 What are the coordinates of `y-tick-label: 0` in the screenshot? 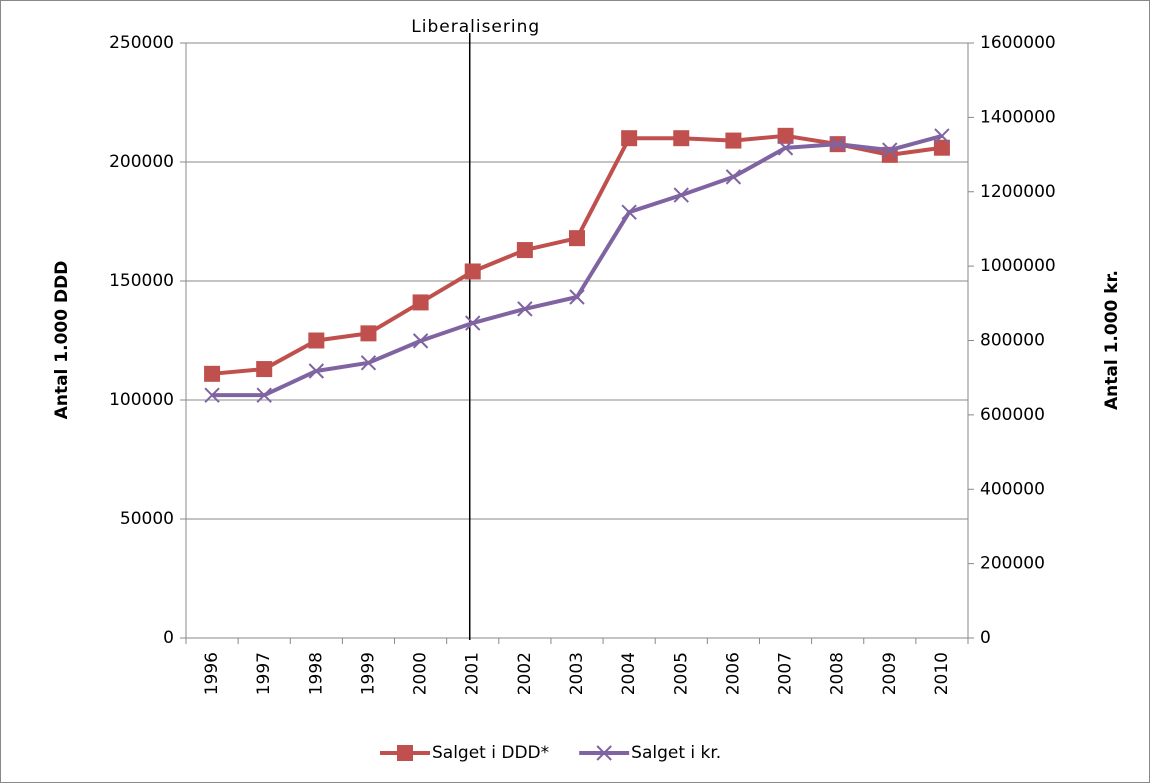 It's located at (168, 638).